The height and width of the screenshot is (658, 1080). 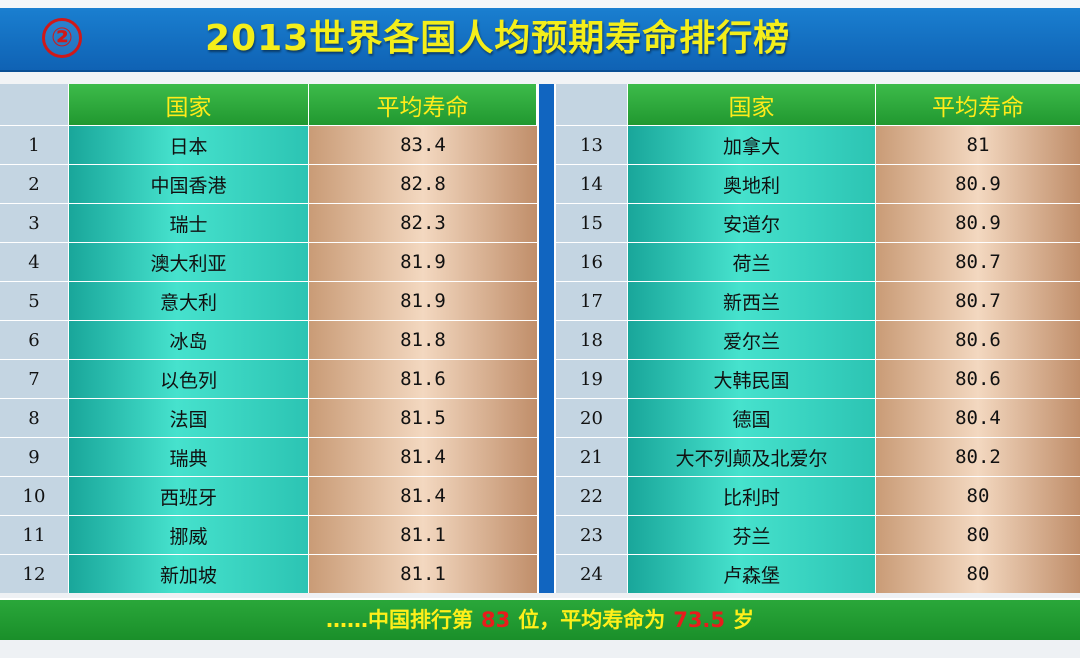 What do you see at coordinates (423, 340) in the screenshot?
I see `life-expectancy-cell: 81.8` at bounding box center [423, 340].